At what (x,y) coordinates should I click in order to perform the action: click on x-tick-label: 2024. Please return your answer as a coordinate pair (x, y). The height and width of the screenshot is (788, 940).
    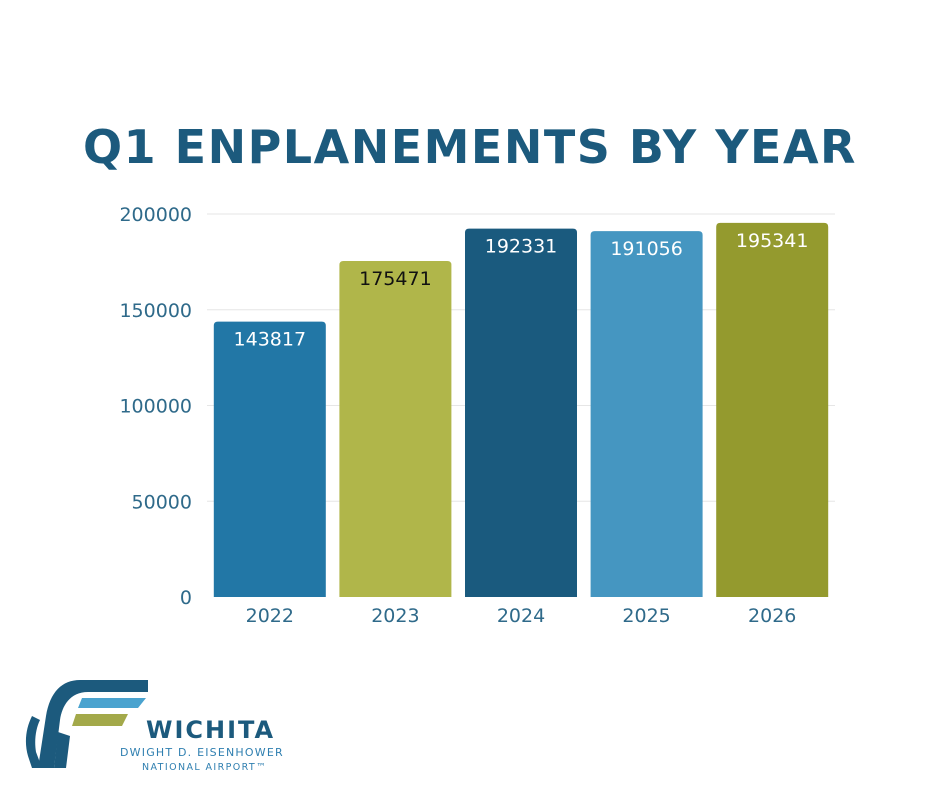
    Looking at the image, I should click on (521, 616).